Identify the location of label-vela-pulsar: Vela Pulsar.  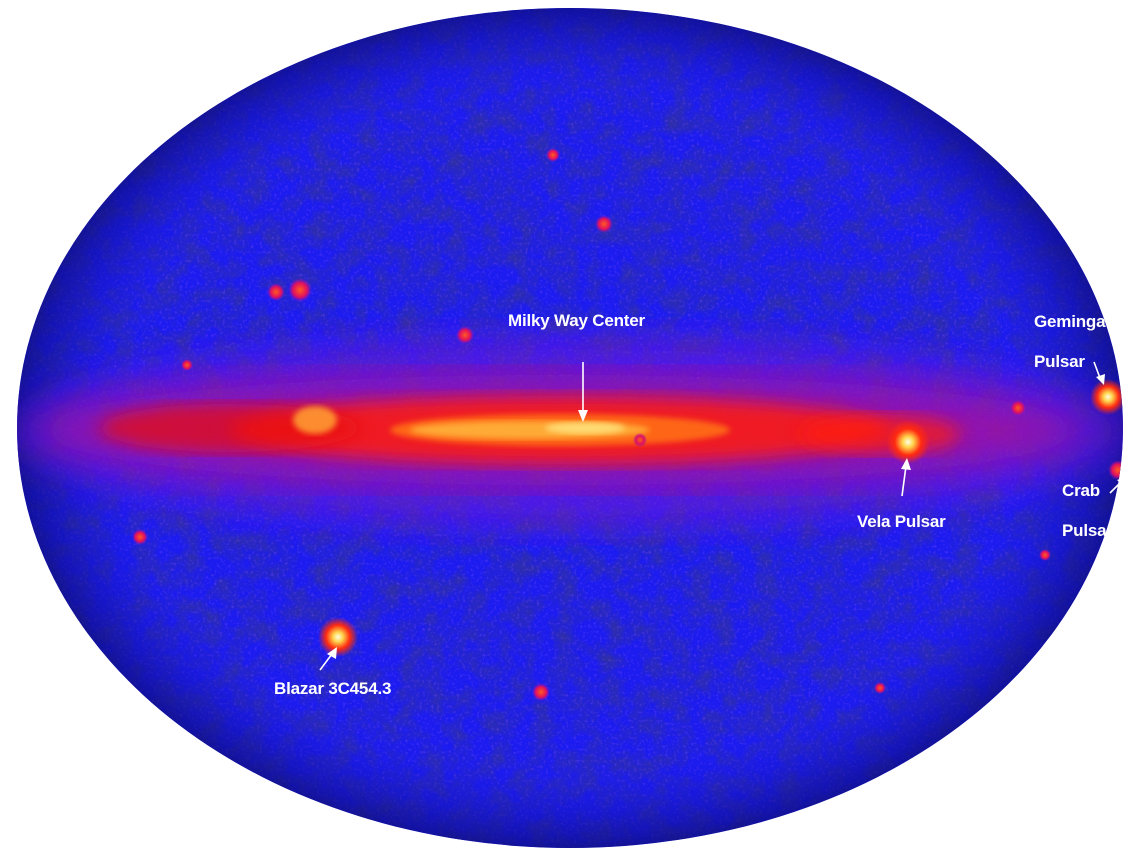
(901, 521).